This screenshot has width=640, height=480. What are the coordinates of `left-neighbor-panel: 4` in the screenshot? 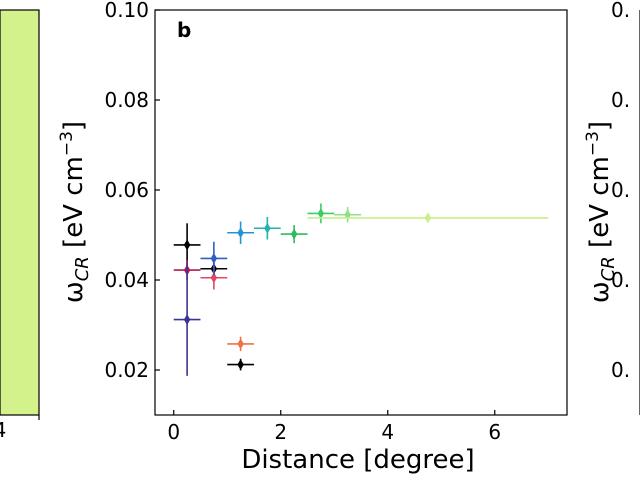 It's located at (20, 225).